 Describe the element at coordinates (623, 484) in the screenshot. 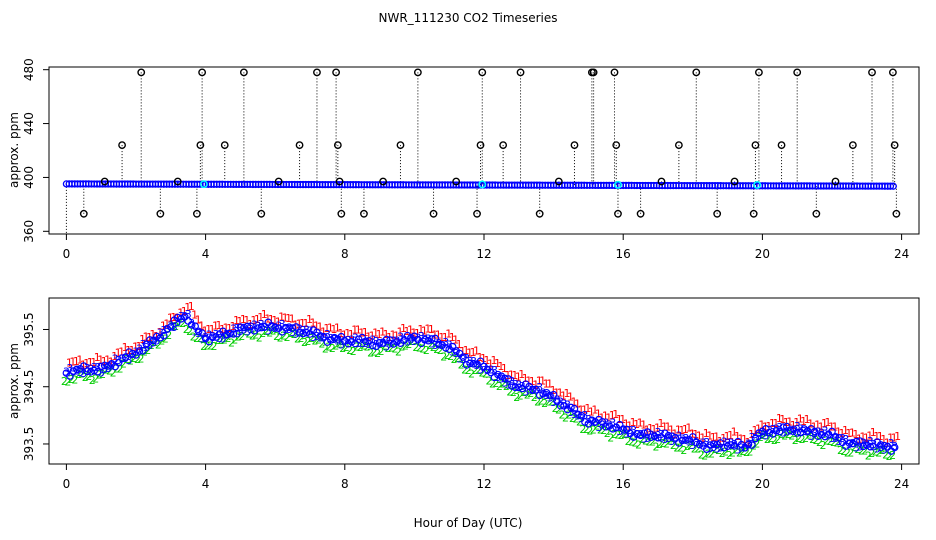

I see `bottom-x-tick-label: 16` at that location.